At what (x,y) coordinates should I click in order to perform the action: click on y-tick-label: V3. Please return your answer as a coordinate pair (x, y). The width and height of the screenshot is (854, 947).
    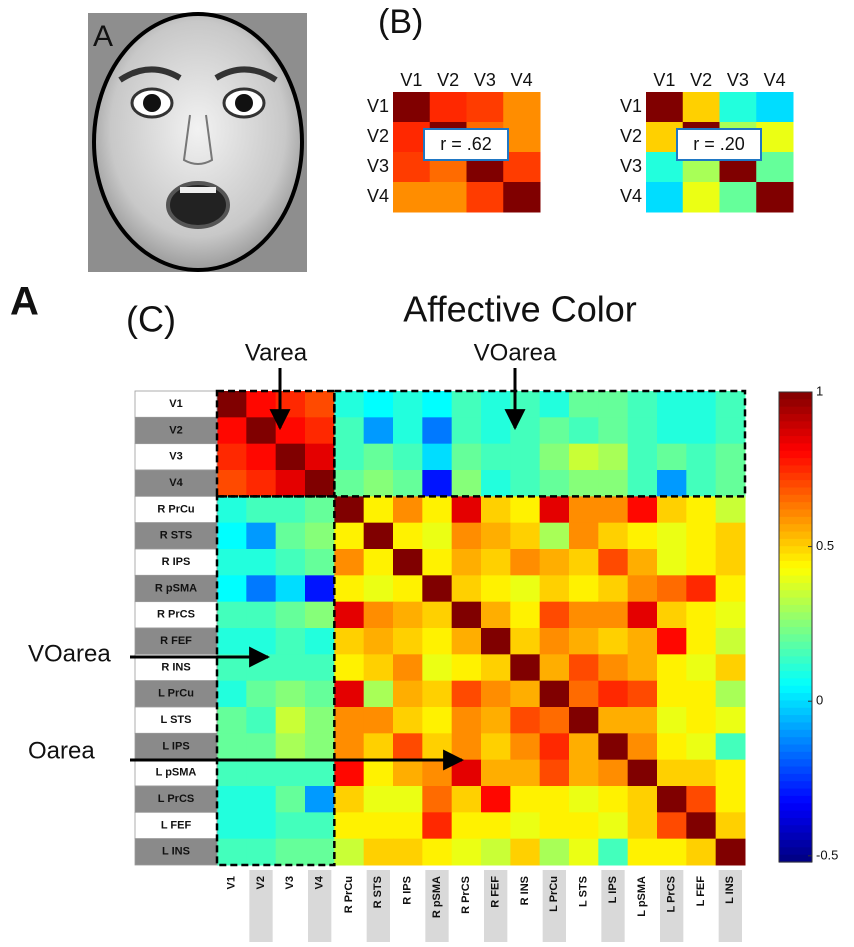
    Looking at the image, I should click on (378, 166).